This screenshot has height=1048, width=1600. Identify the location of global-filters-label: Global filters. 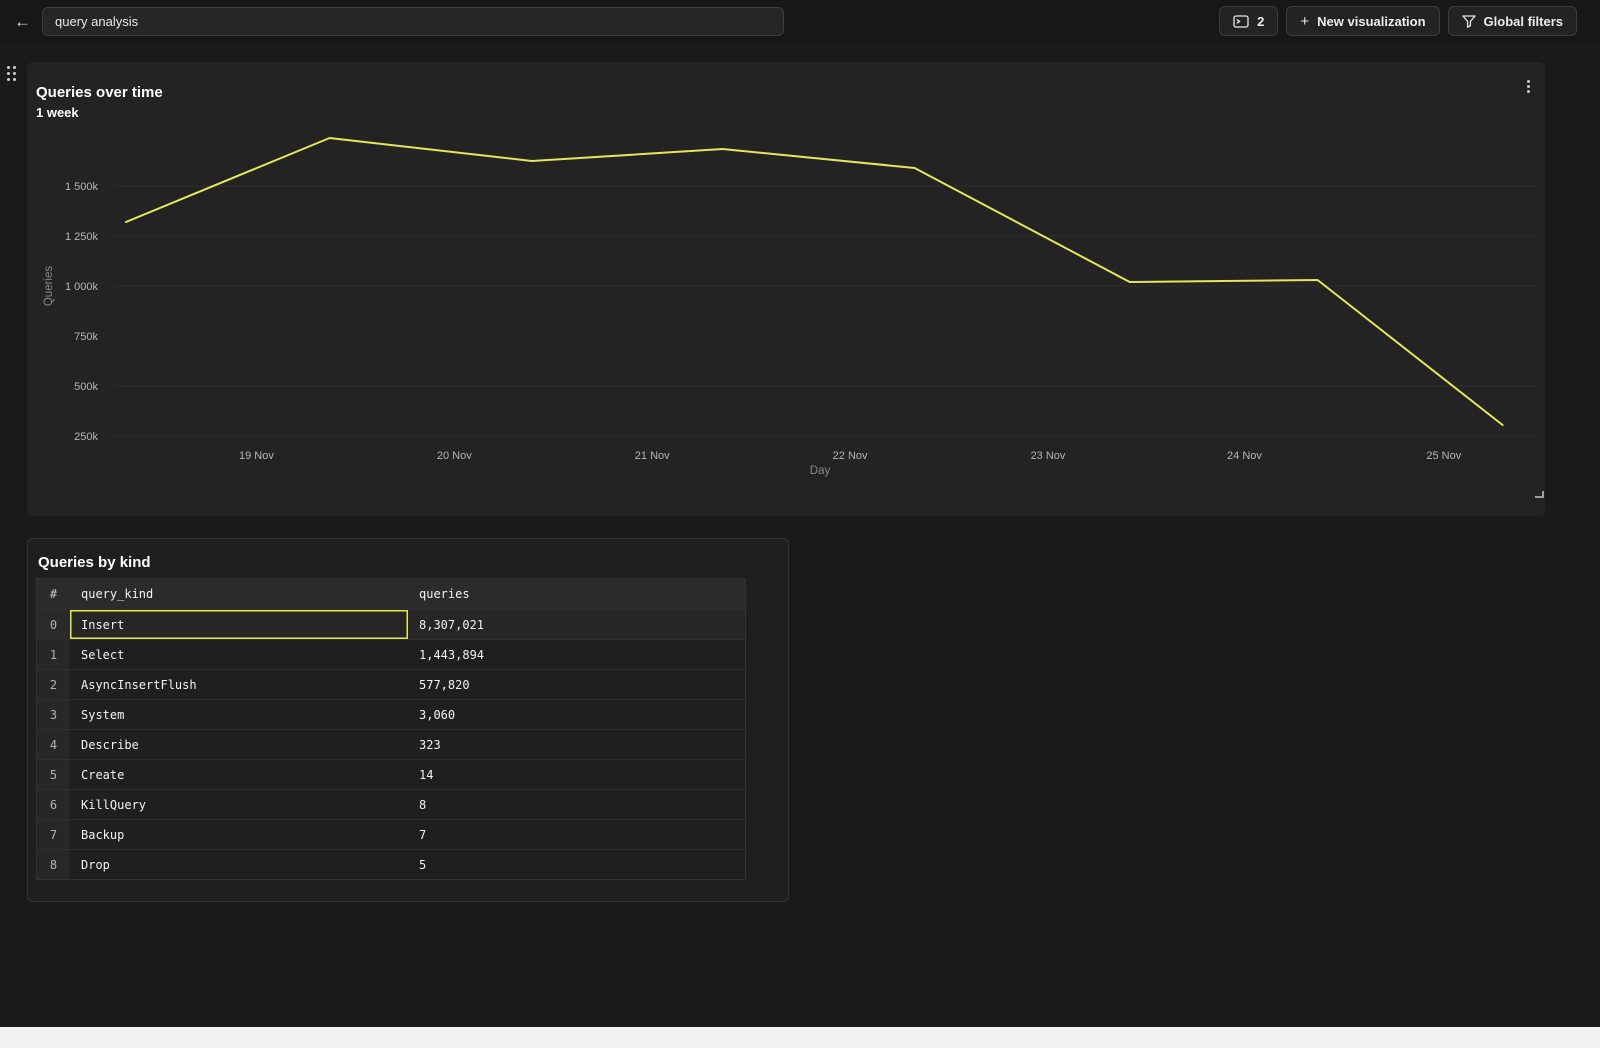
(1523, 21).